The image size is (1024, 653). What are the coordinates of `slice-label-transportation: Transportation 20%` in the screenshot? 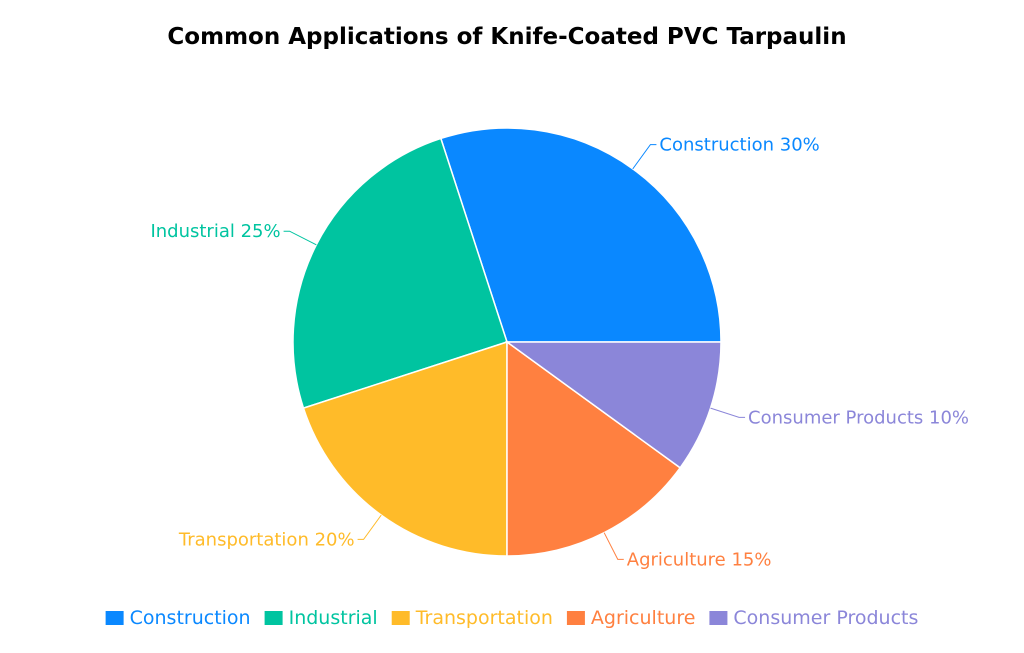 It's located at (266, 539).